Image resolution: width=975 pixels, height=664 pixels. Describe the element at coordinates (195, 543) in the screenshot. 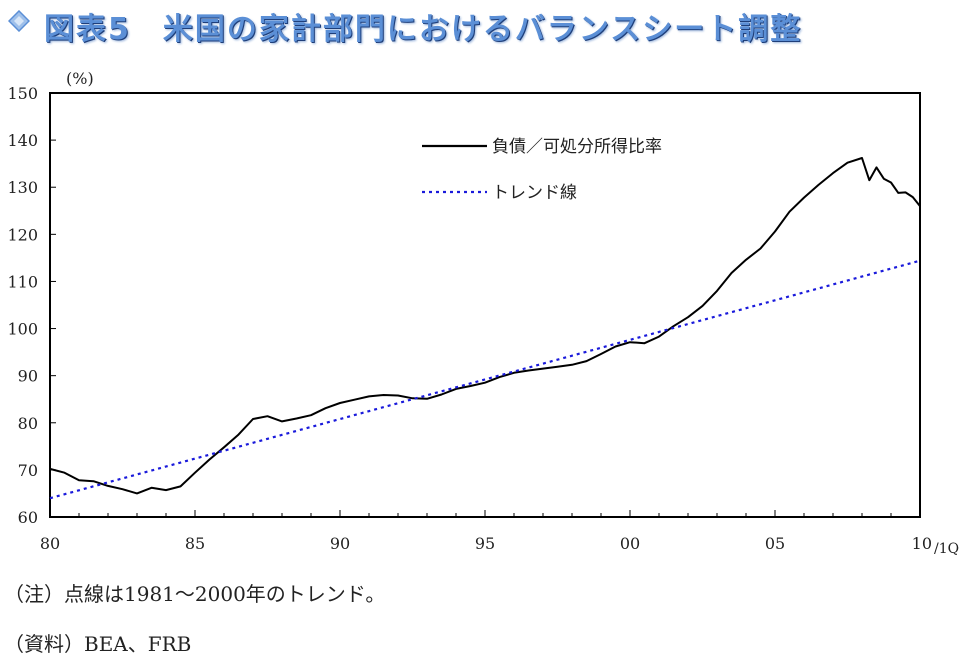

I see `x-tick-label: 85` at that location.